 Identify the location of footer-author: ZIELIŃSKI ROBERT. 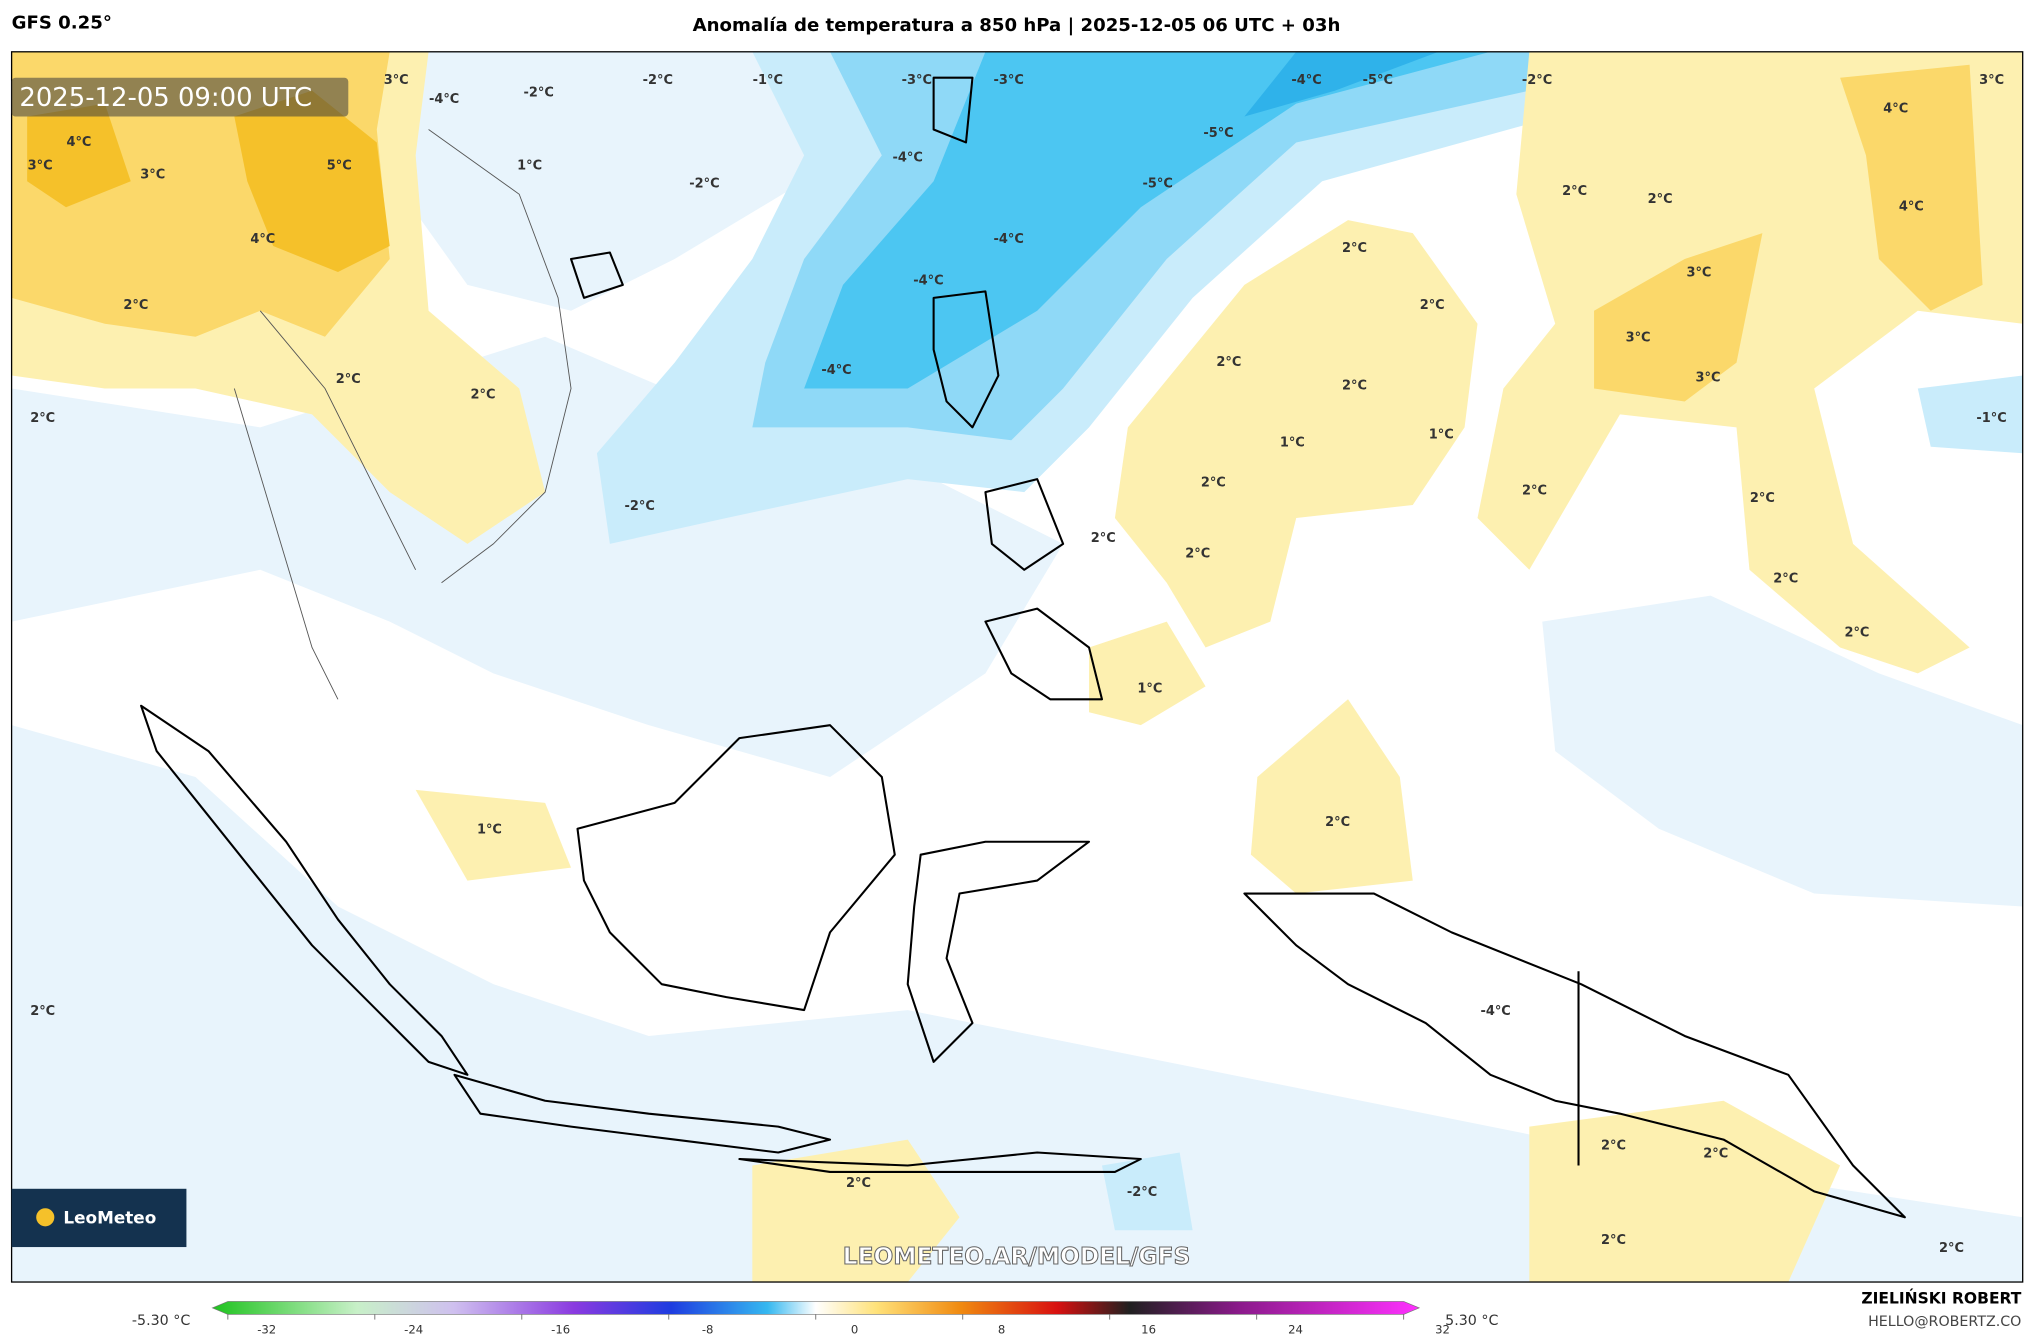
(1941, 1297).